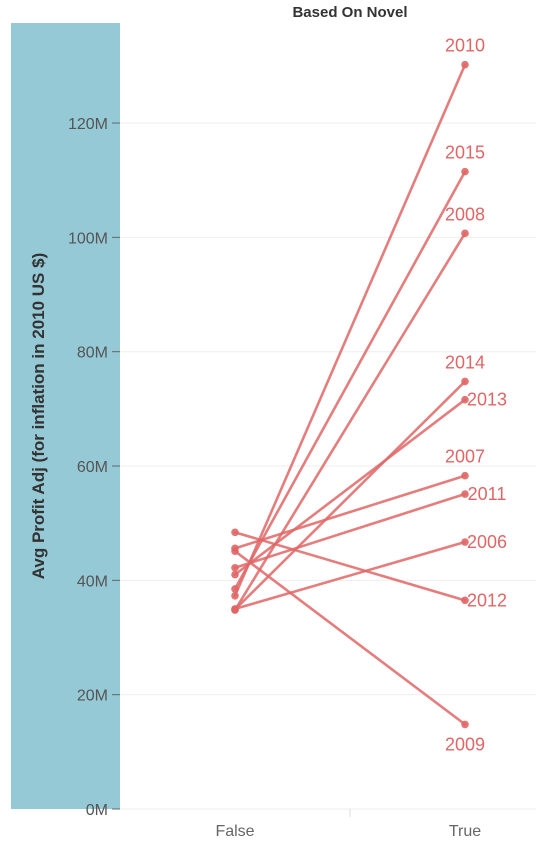 This screenshot has width=536, height=842. I want to click on series-label: 2007, so click(465, 457).